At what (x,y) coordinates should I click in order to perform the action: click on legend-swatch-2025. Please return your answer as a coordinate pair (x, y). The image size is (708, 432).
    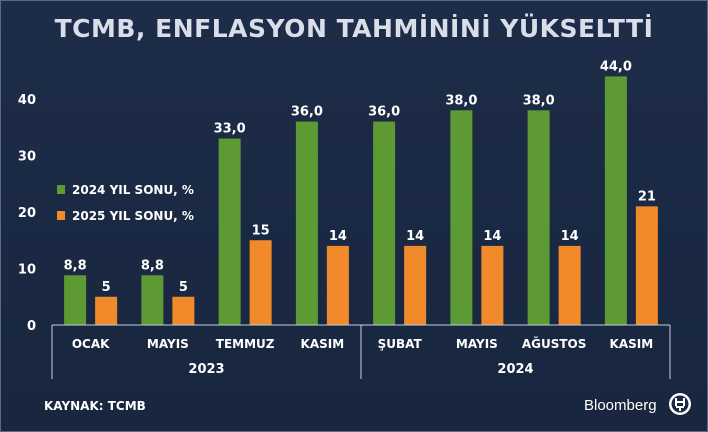
    Looking at the image, I should click on (61, 215).